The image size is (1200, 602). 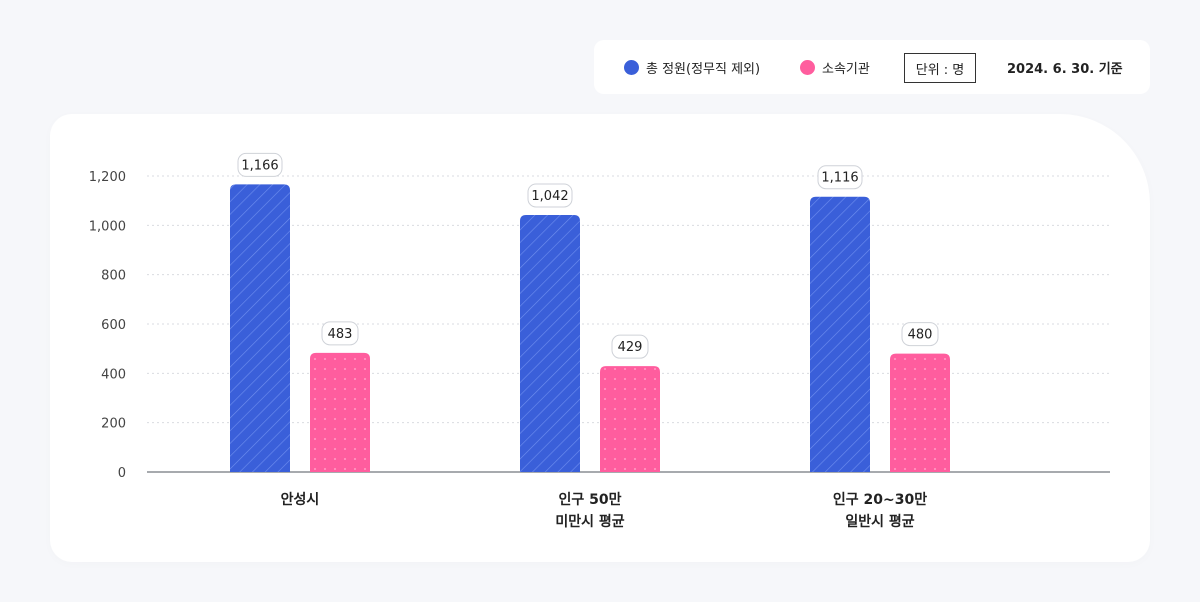 I want to click on data-label: 1,116, so click(x=839, y=178).